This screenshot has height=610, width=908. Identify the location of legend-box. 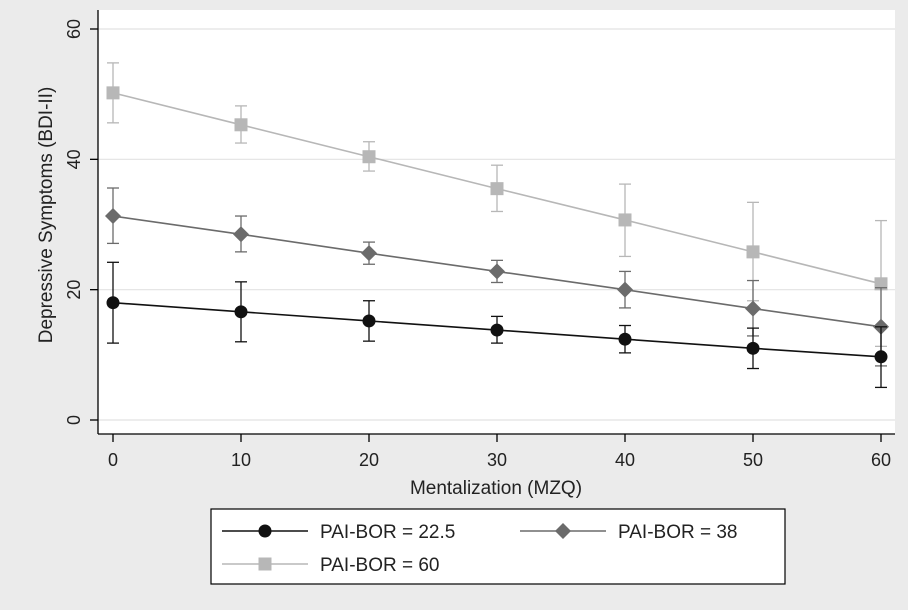
(498, 546).